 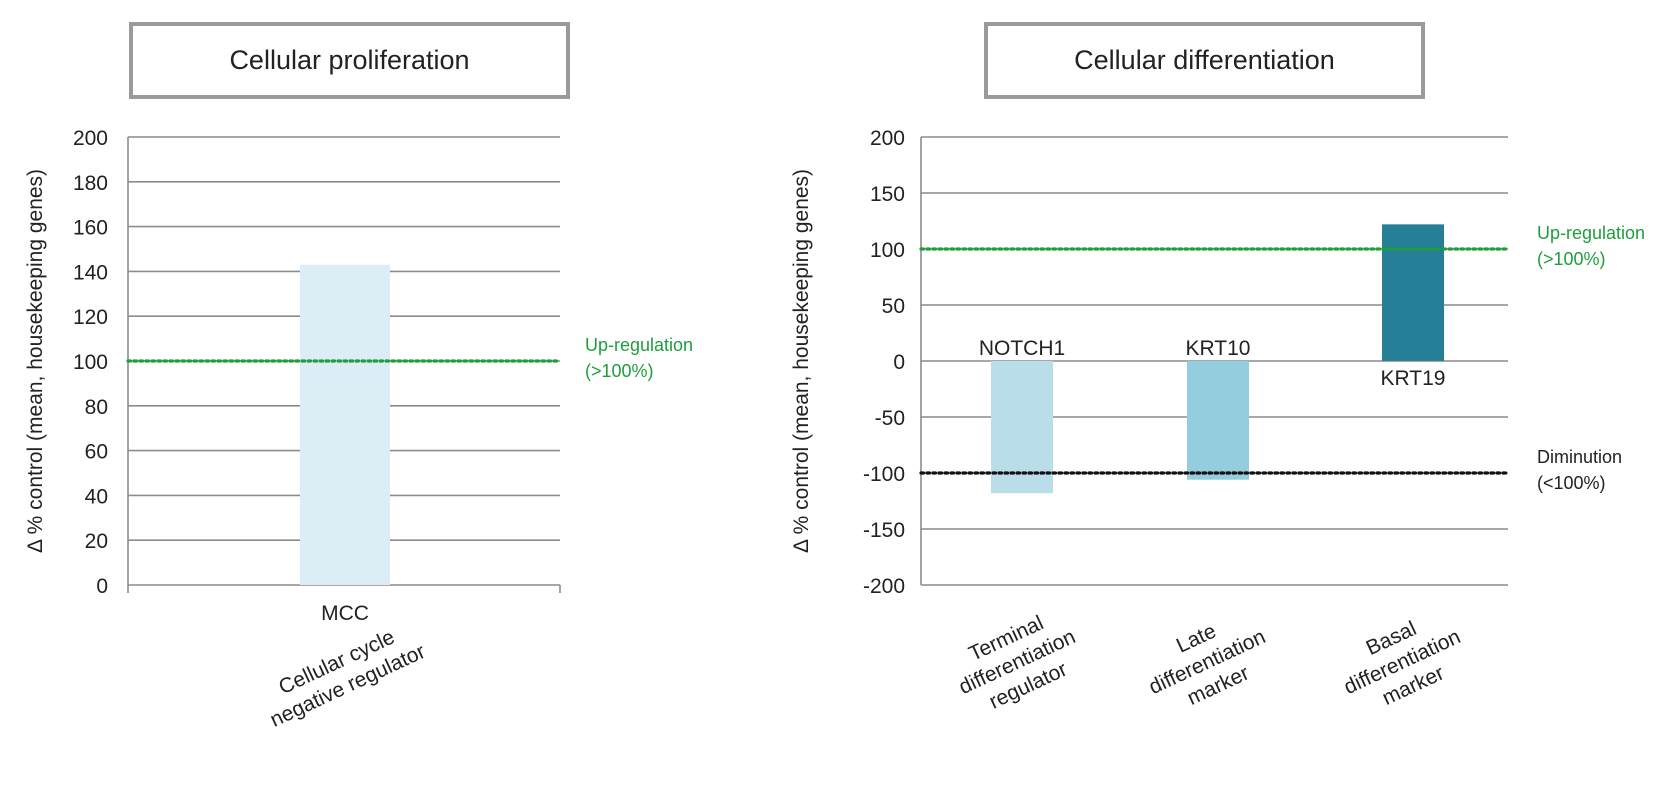 I want to click on y-tick-label: -50, so click(x=890, y=418).